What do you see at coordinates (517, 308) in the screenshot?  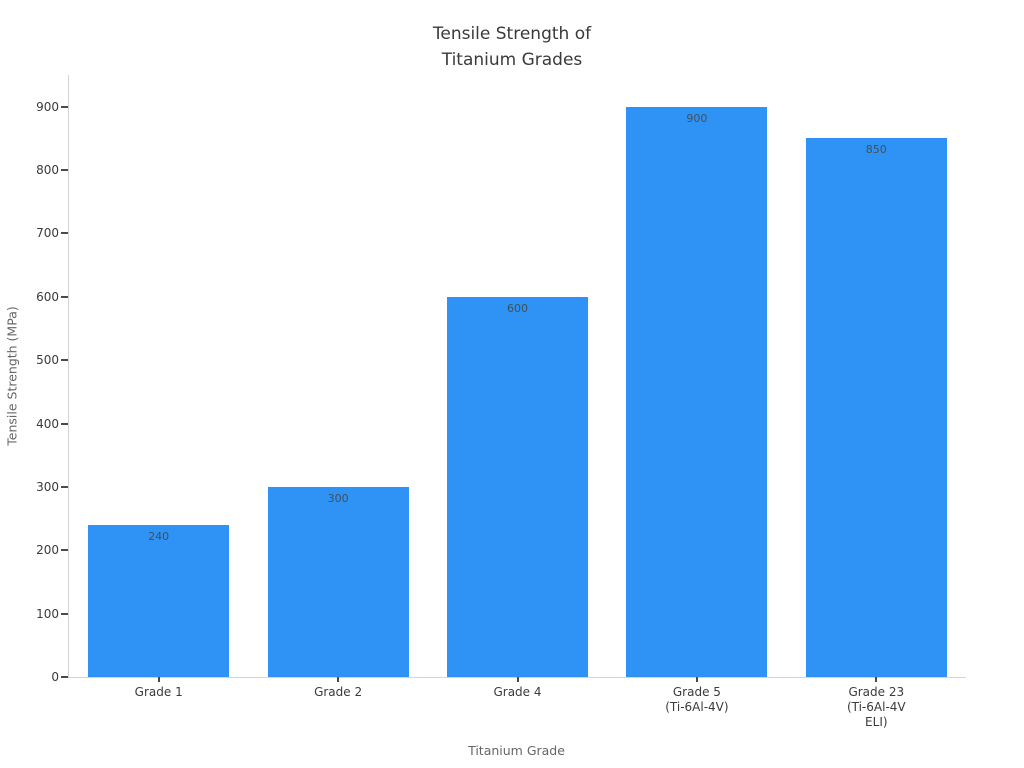 I see `bar-value-label: 600` at bounding box center [517, 308].